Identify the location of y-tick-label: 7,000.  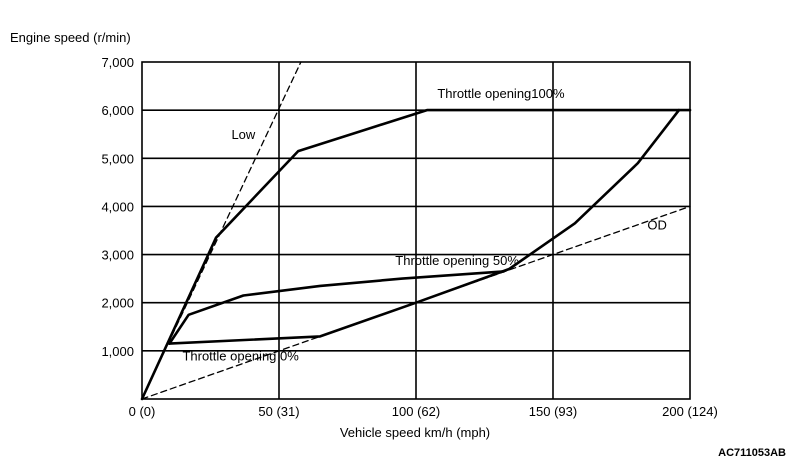
(117, 62).